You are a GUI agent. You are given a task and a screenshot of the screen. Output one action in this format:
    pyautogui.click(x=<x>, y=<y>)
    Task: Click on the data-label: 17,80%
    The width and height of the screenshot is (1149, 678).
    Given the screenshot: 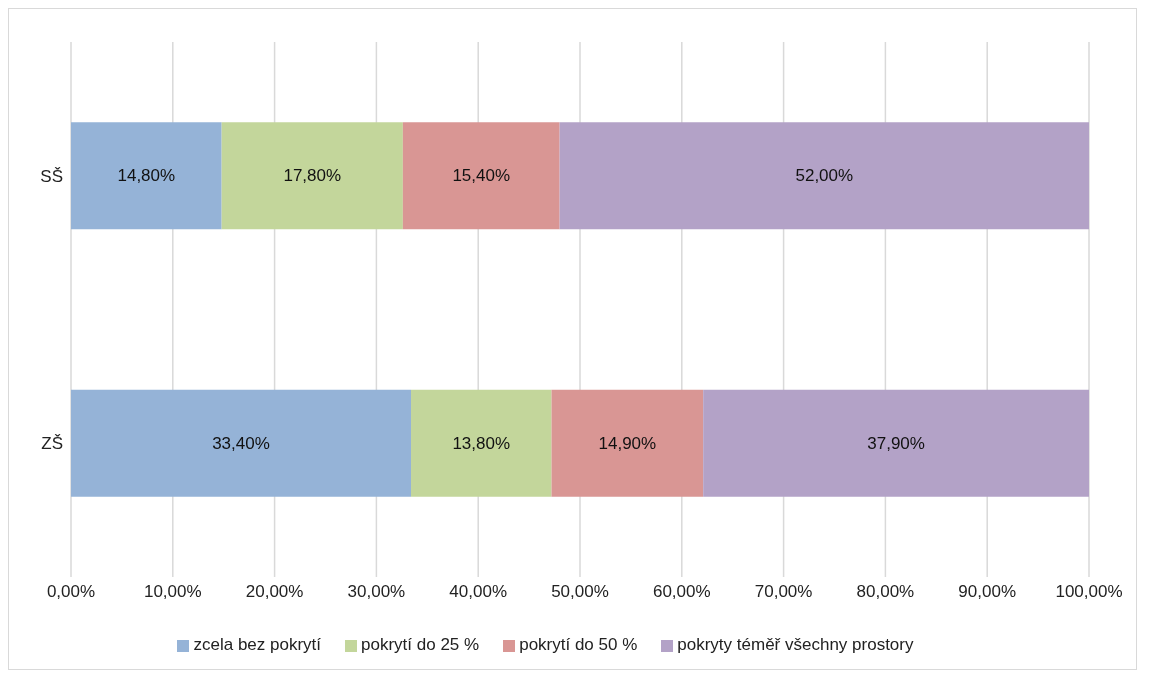 What is the action you would take?
    pyautogui.click(x=312, y=176)
    